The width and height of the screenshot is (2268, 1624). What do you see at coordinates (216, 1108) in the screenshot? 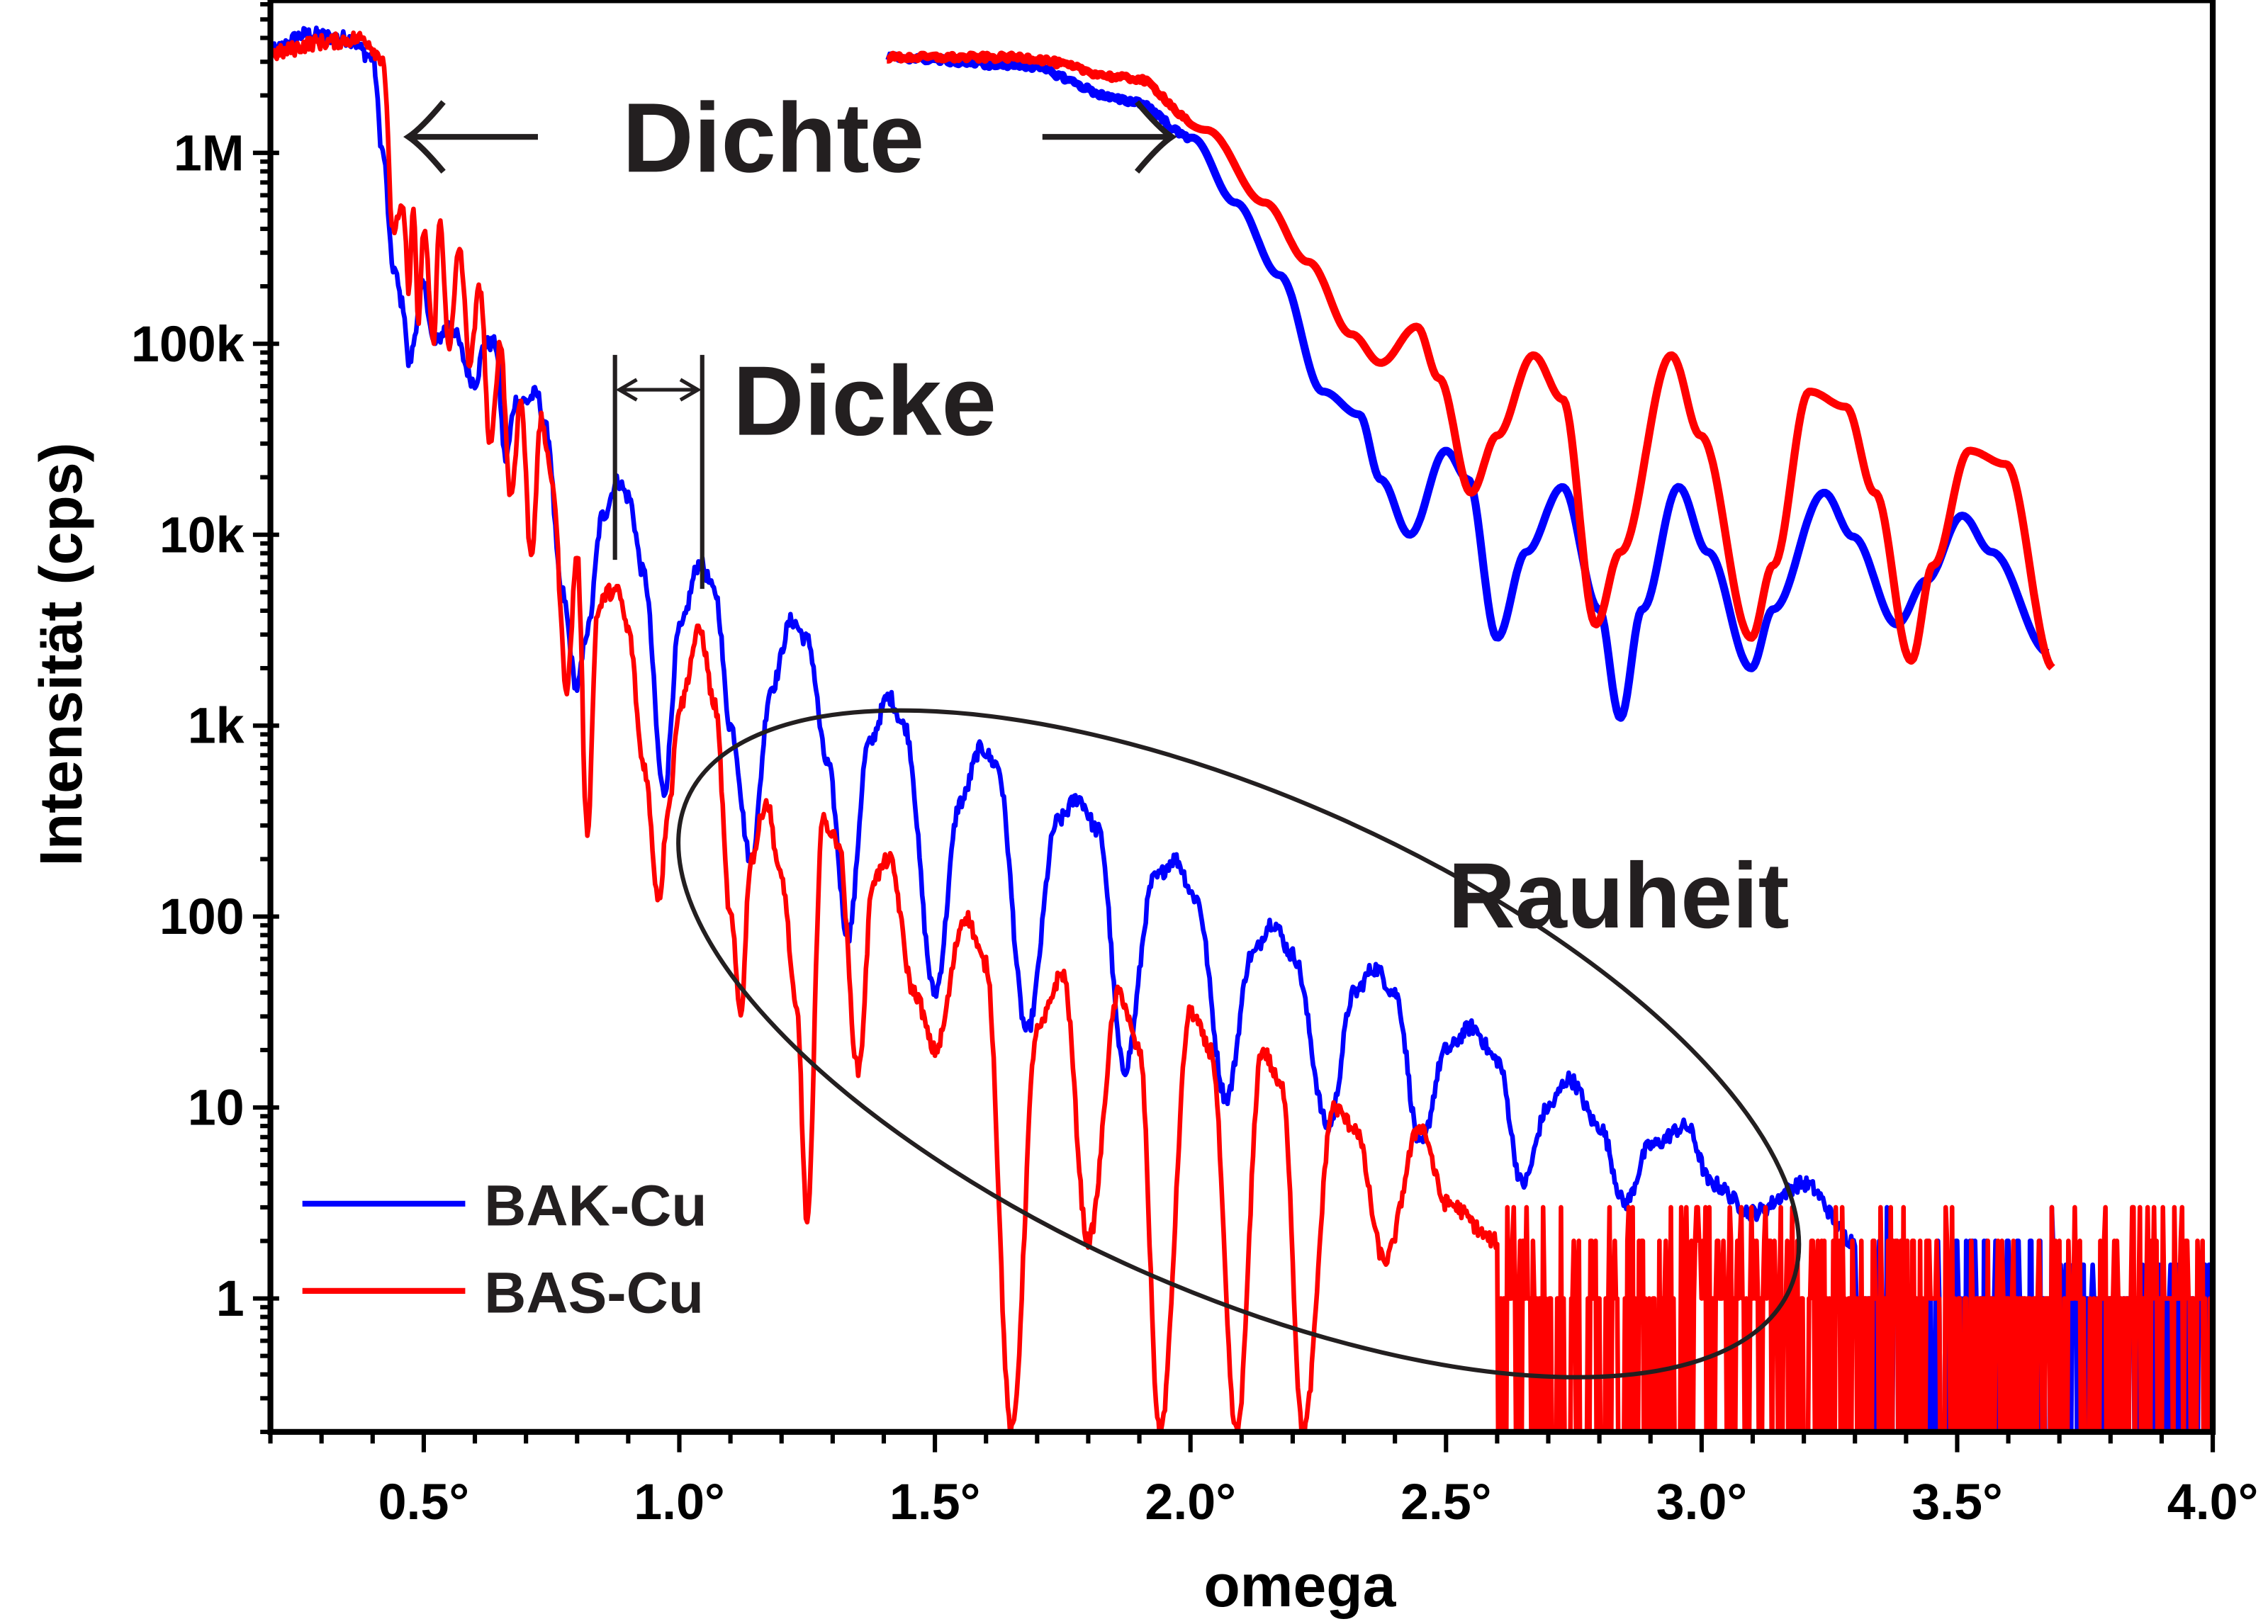
I see `y-tick-label: 10` at bounding box center [216, 1108].